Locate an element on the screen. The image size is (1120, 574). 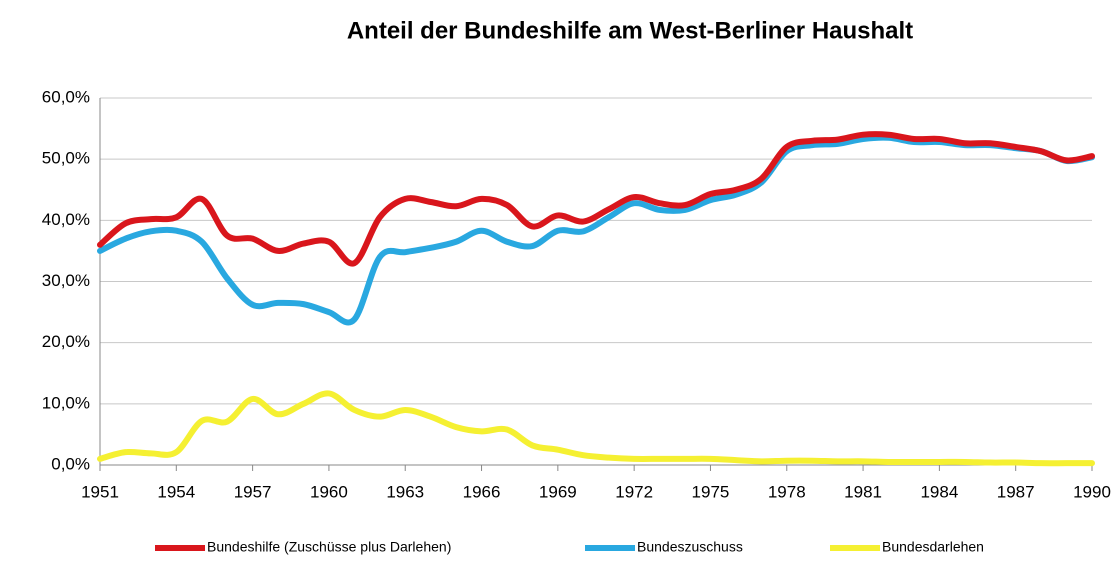
x-tick-label: 1987 is located at coordinates (1016, 491).